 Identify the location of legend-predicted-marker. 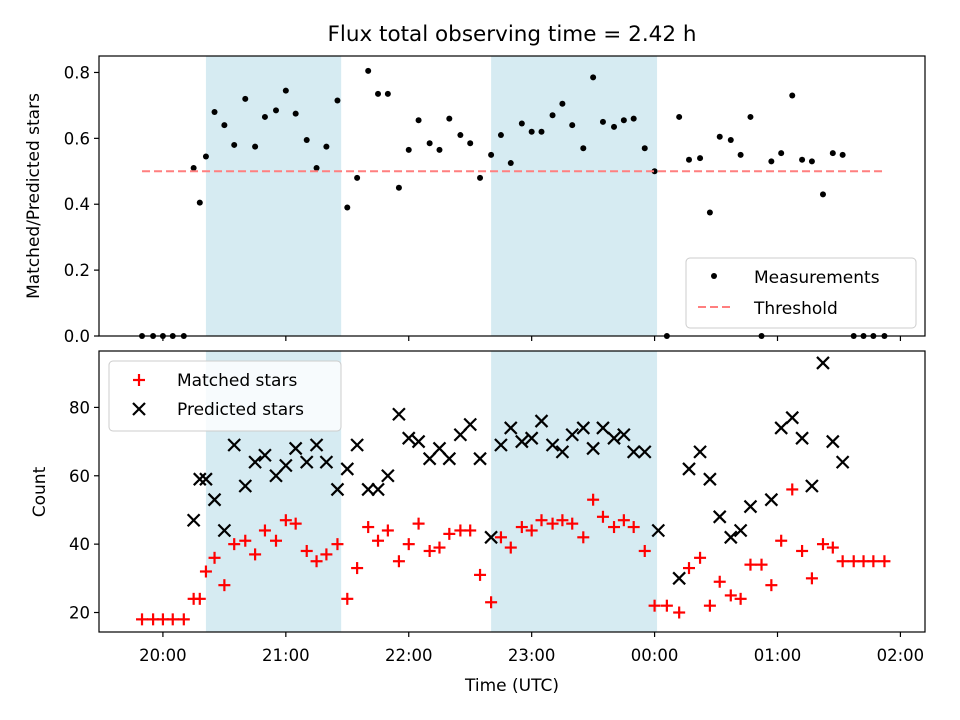
(139, 409).